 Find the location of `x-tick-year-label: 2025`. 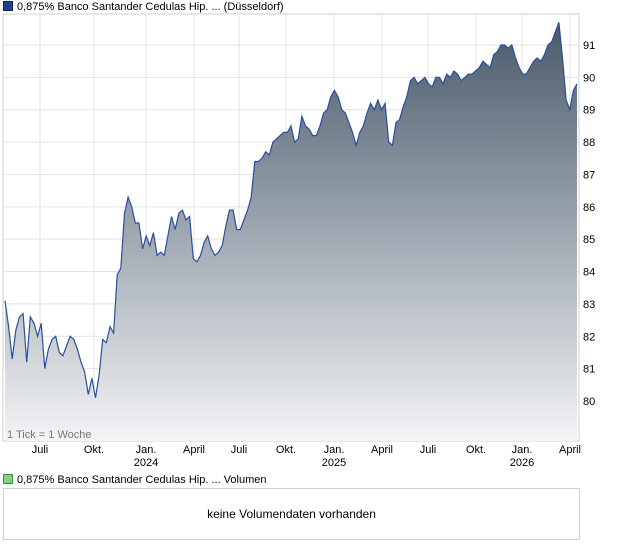

x-tick-year-label: 2025 is located at coordinates (334, 463).